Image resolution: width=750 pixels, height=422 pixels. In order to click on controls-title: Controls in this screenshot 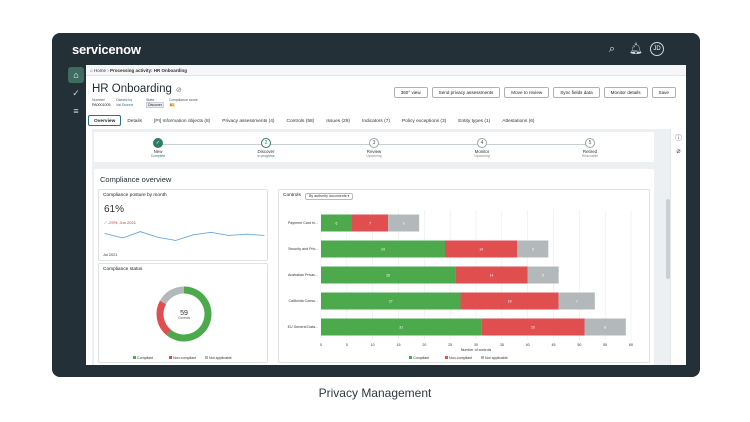, I will do `click(292, 195)`.